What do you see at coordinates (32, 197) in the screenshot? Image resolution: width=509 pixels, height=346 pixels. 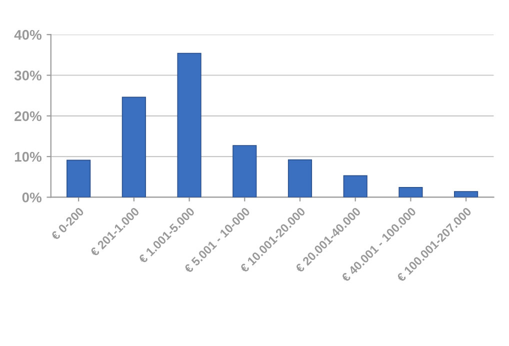 I see `y-tick-label: 0%` at bounding box center [32, 197].